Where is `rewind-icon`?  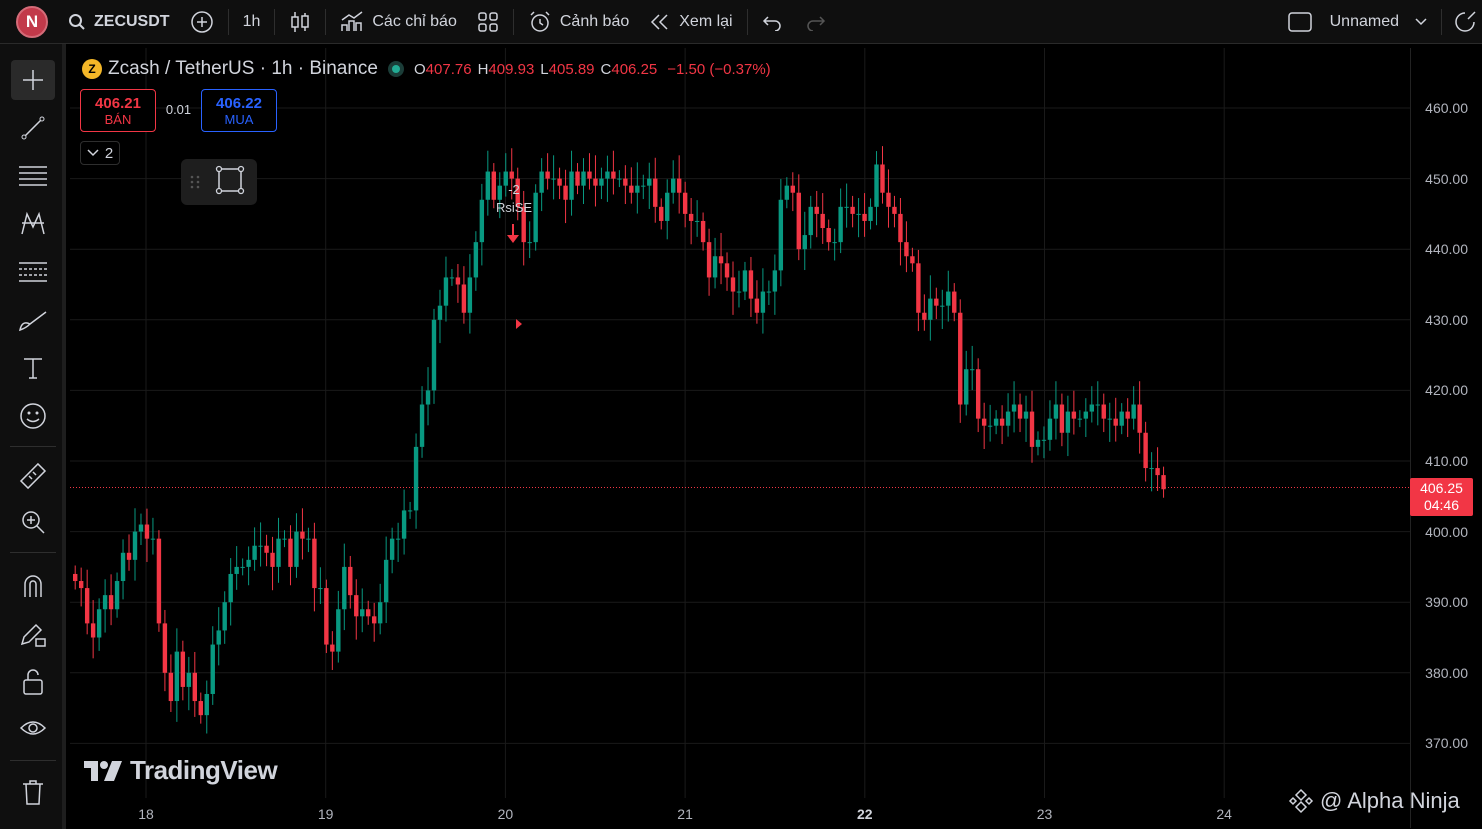
rewind-icon is located at coordinates (659, 21).